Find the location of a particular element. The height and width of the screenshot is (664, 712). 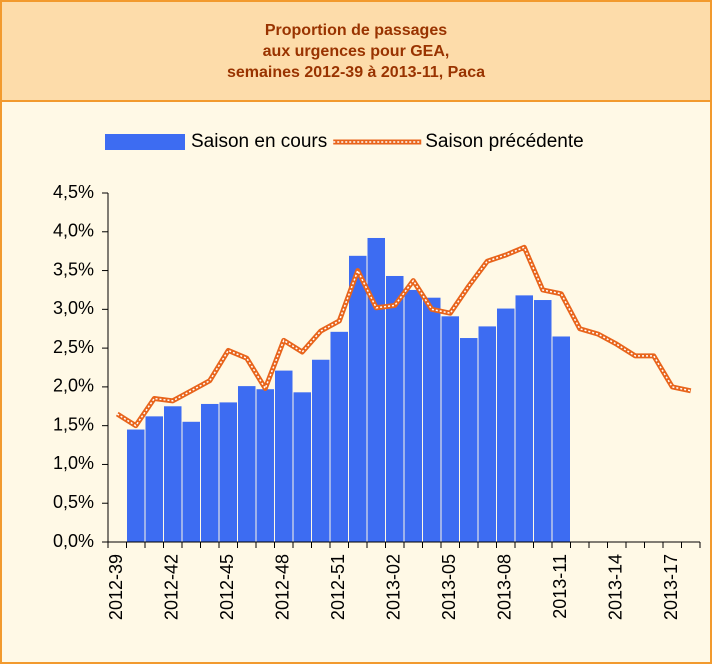

x-tick-label: 2013-17 is located at coordinates (671, 587).